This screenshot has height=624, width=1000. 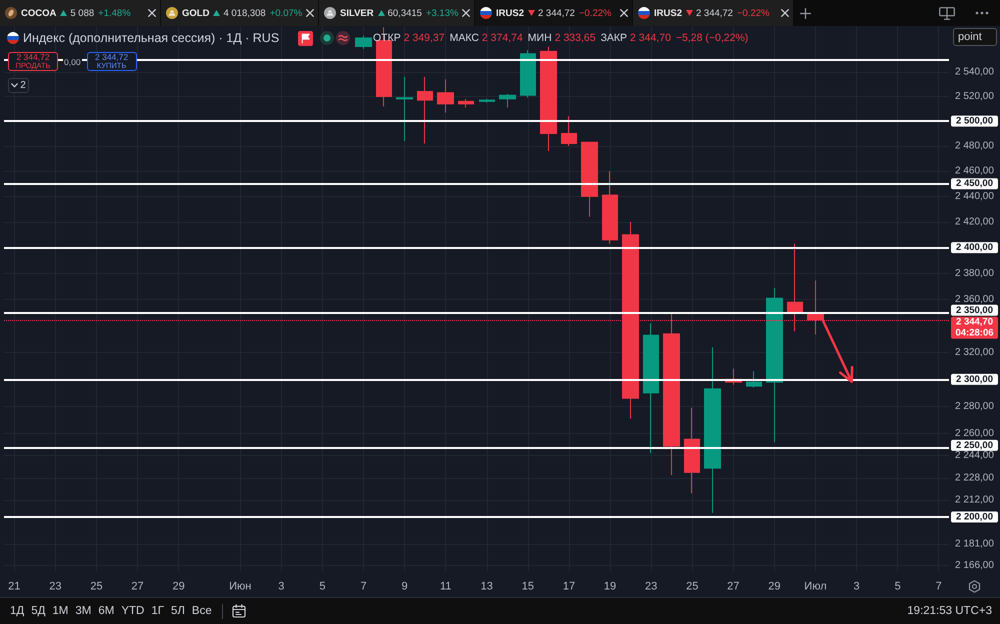 I want to click on y-tick-label: 2 166,00, so click(x=974, y=565).